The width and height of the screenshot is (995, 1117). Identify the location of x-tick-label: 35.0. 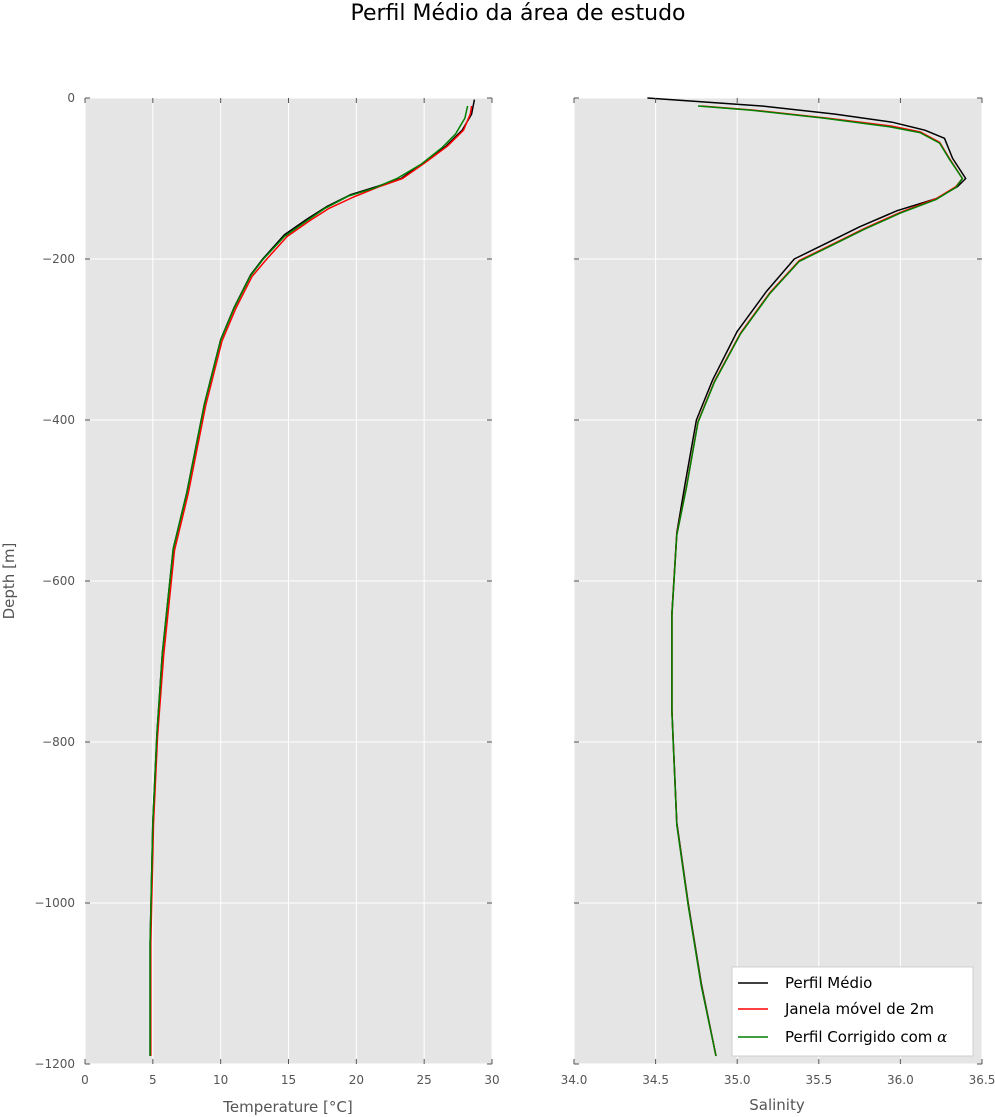
(737, 1080).